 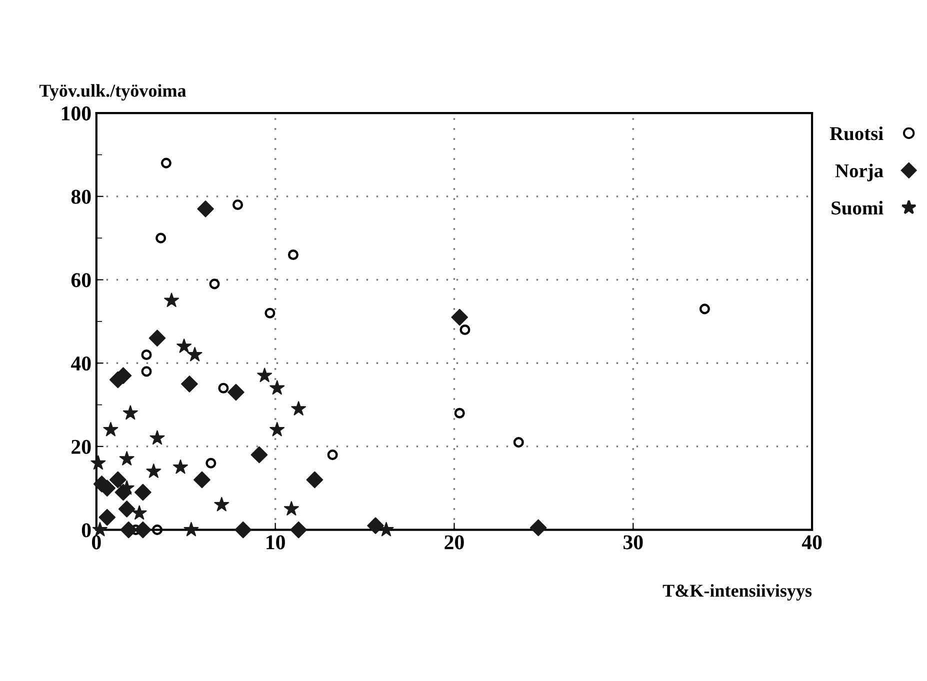 I want to click on legend-label: Norja, so click(x=859, y=173).